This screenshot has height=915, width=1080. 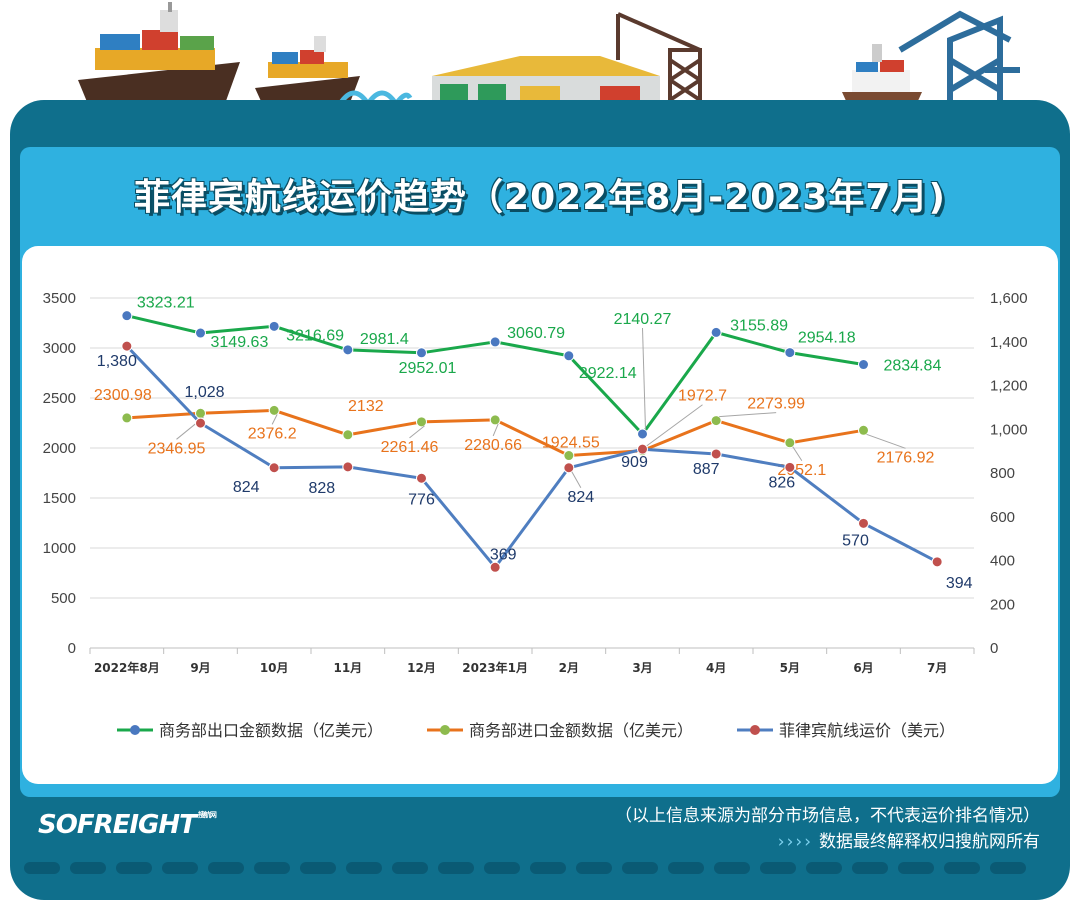 I want to click on data-label-1: 2261.46, so click(x=410, y=447).